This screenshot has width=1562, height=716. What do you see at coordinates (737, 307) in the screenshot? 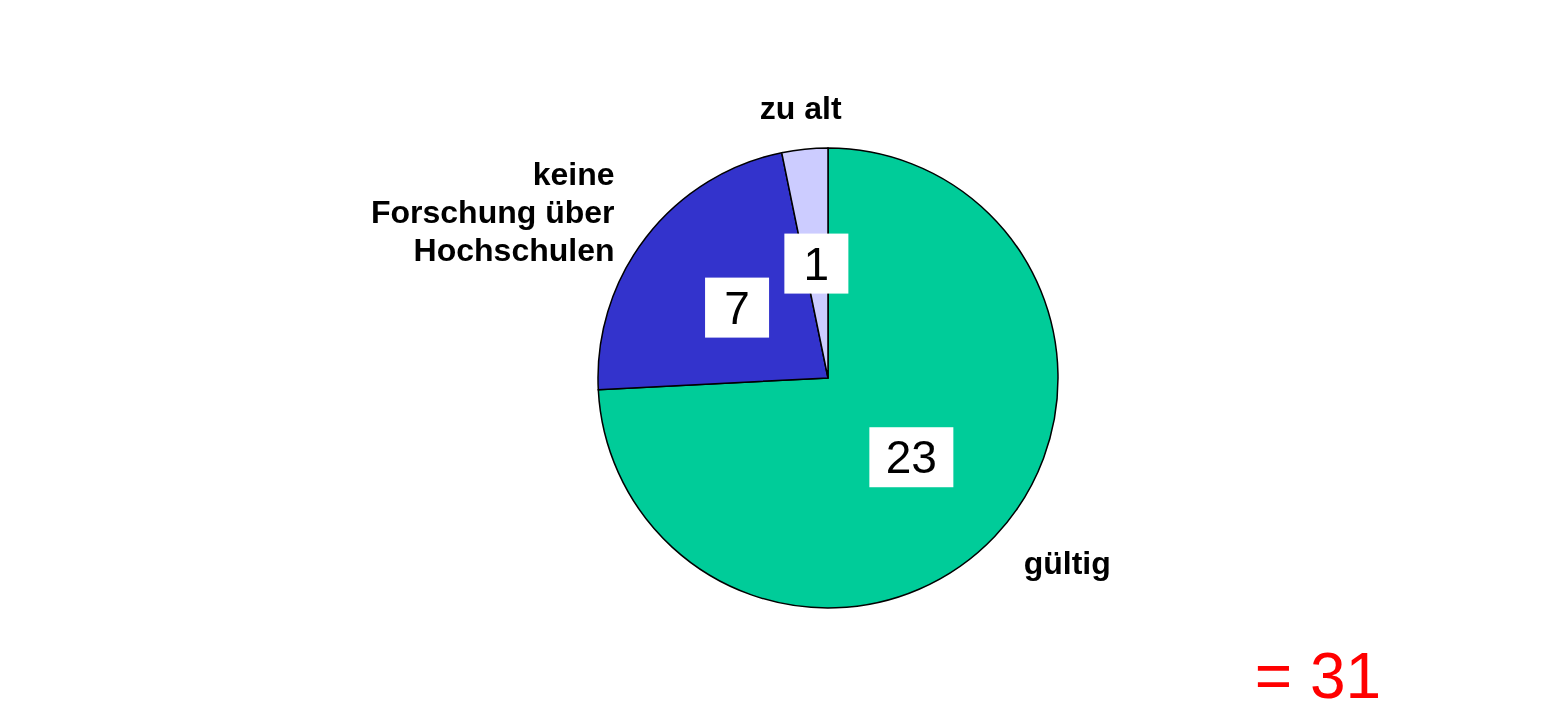
I see `data-label: 7` at bounding box center [737, 307].